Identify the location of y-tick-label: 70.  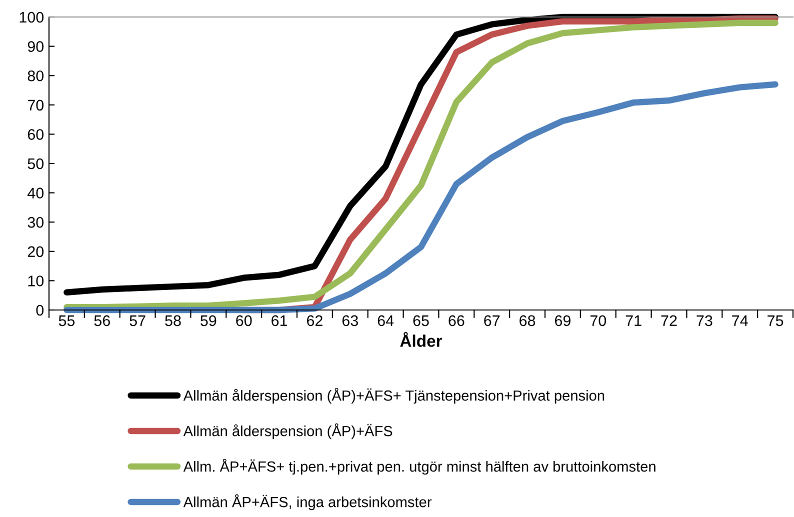
(36, 105).